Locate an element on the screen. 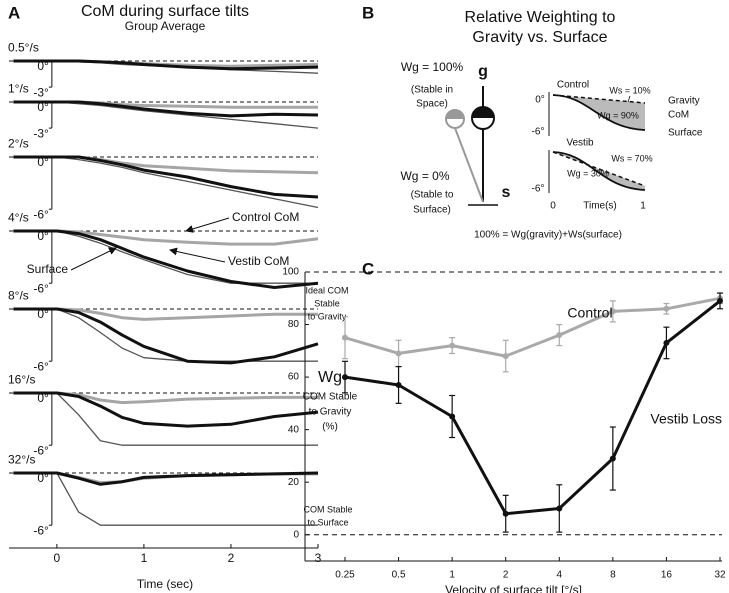  weight-label: Wg = 0% is located at coordinates (424, 176).